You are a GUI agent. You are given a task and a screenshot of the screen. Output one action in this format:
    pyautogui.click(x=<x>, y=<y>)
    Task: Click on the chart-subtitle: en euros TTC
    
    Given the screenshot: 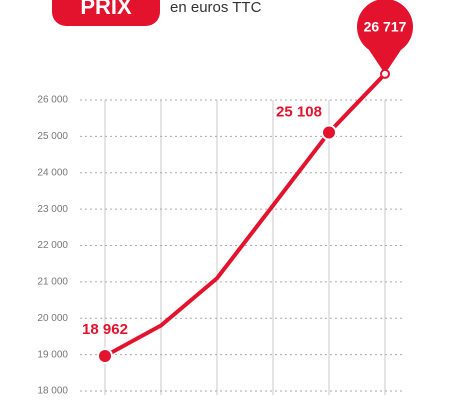 What is the action you would take?
    pyautogui.click(x=216, y=8)
    